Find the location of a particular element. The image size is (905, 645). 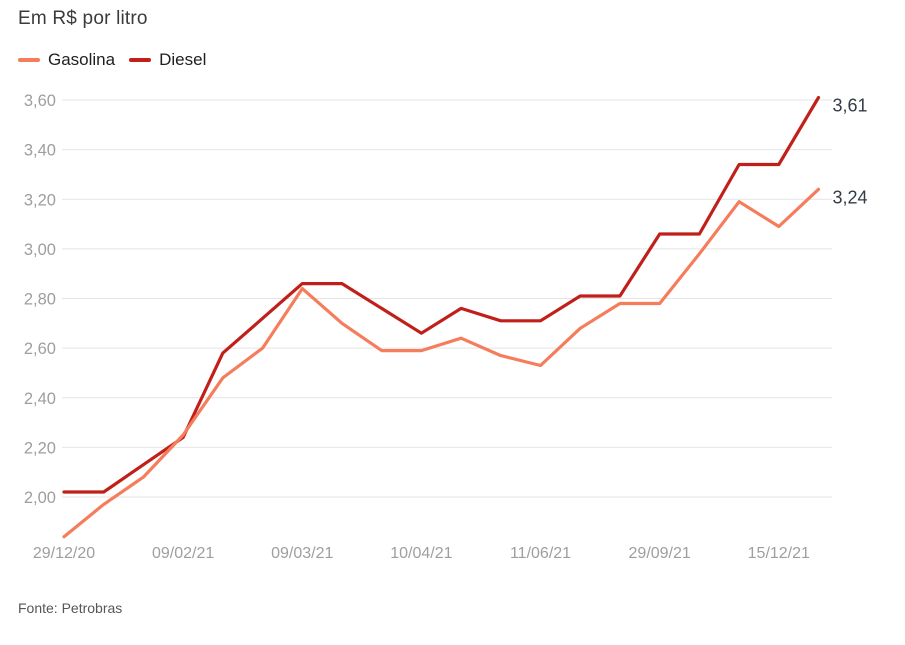

y-axis-tick-label: 2,60 is located at coordinates (40, 349).